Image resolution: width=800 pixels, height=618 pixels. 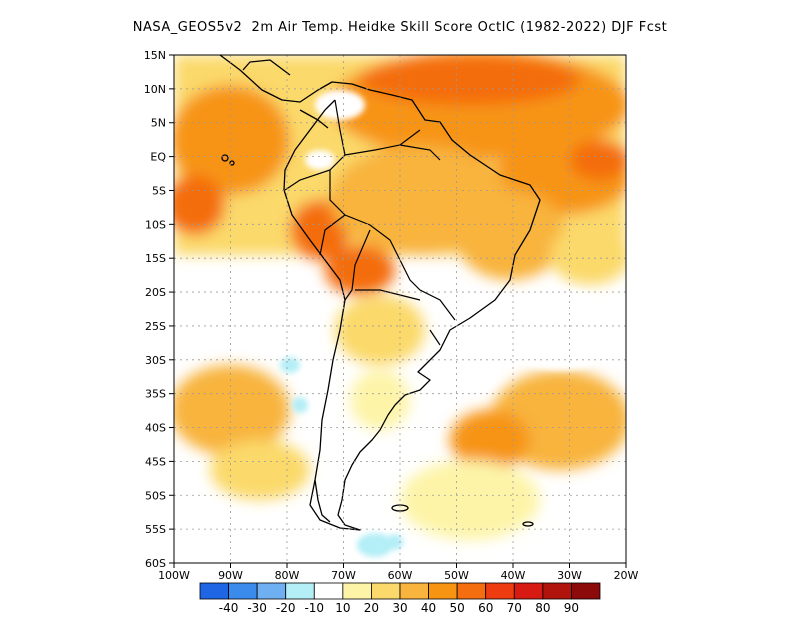 What do you see at coordinates (155, 360) in the screenshot?
I see `lat-tick-label: 30S` at bounding box center [155, 360].